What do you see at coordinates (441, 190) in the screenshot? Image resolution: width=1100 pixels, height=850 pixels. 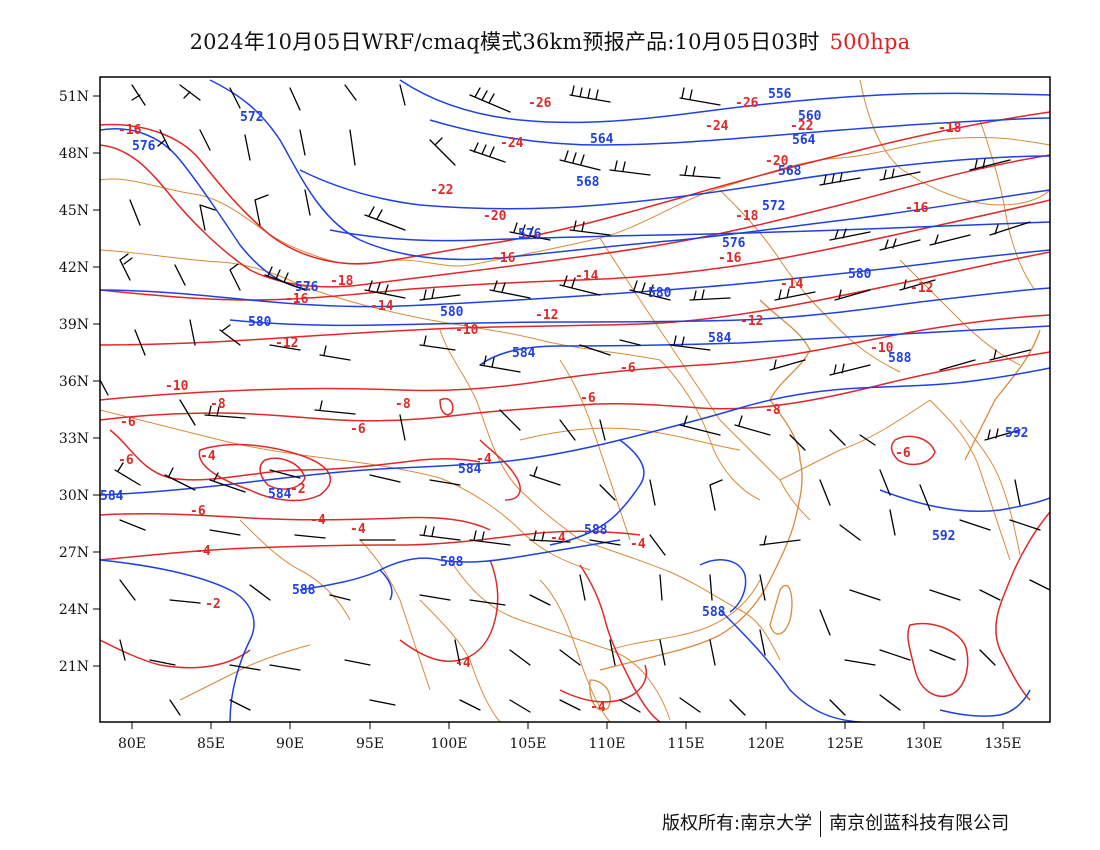 I see `temp-label: -22` at bounding box center [441, 190].